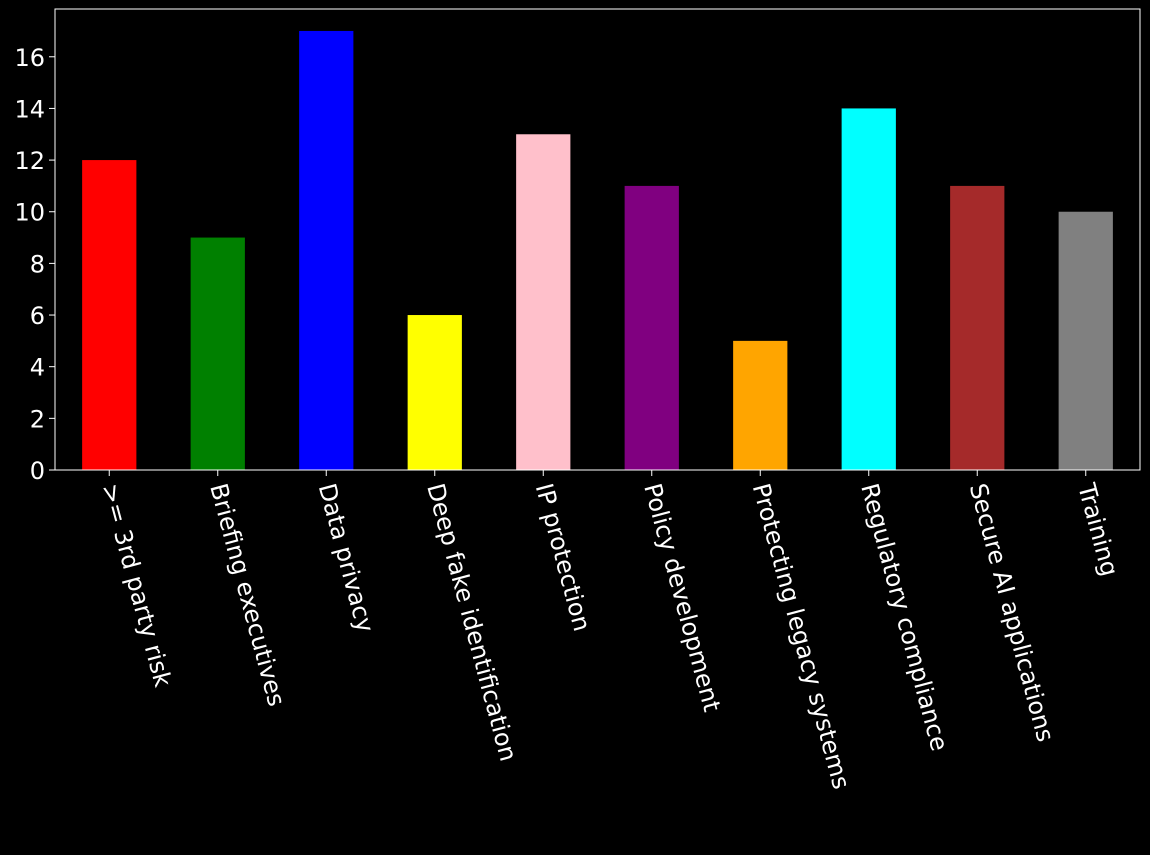 This screenshot has height=855, width=1150. What do you see at coordinates (136, 585) in the screenshot?
I see `x-tick-label: >= 3rd party risk` at bounding box center [136, 585].